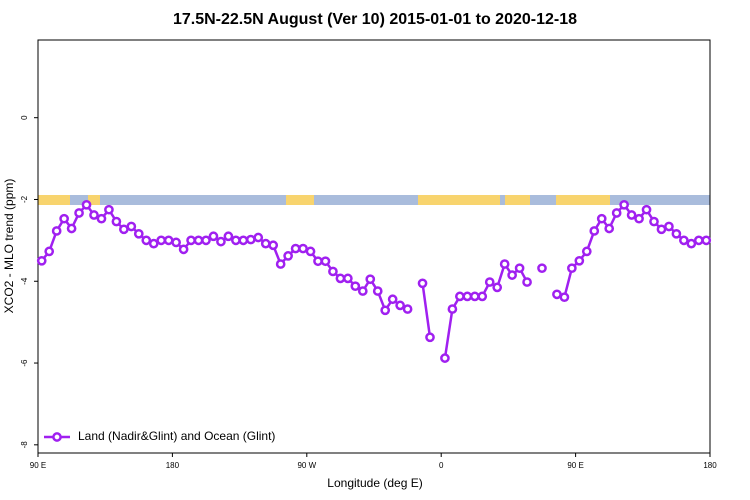 Image resolution: width=750 pixels, height=500 pixels. What do you see at coordinates (9, 246) in the screenshot?
I see `y-axis-label: XCO2 - MLO trend (ppm)` at bounding box center [9, 246].